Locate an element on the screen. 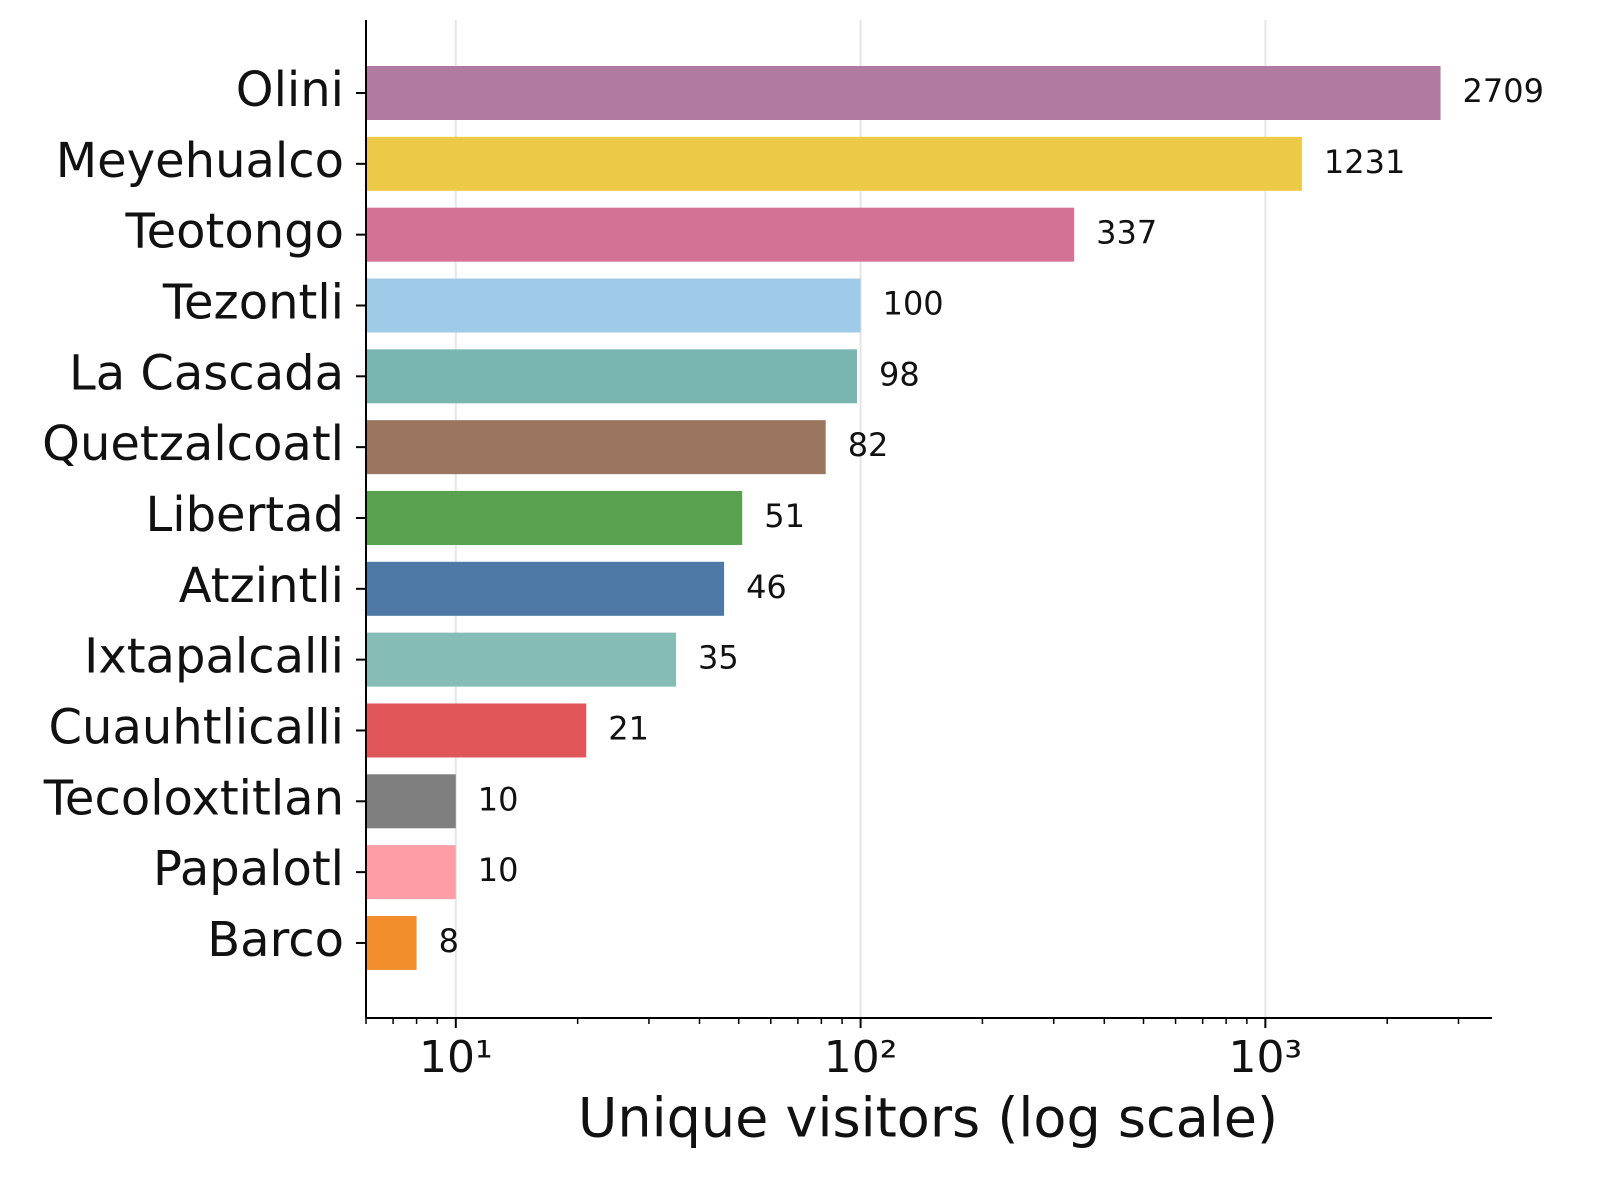 This screenshot has width=1600, height=1196. value-label: 82 is located at coordinates (868, 445).